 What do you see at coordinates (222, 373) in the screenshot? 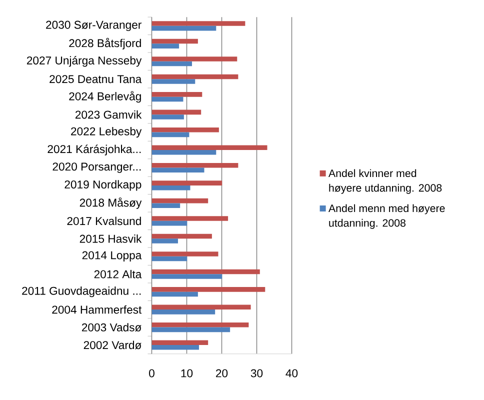
I see `x-tick-label: 20` at bounding box center [222, 373].